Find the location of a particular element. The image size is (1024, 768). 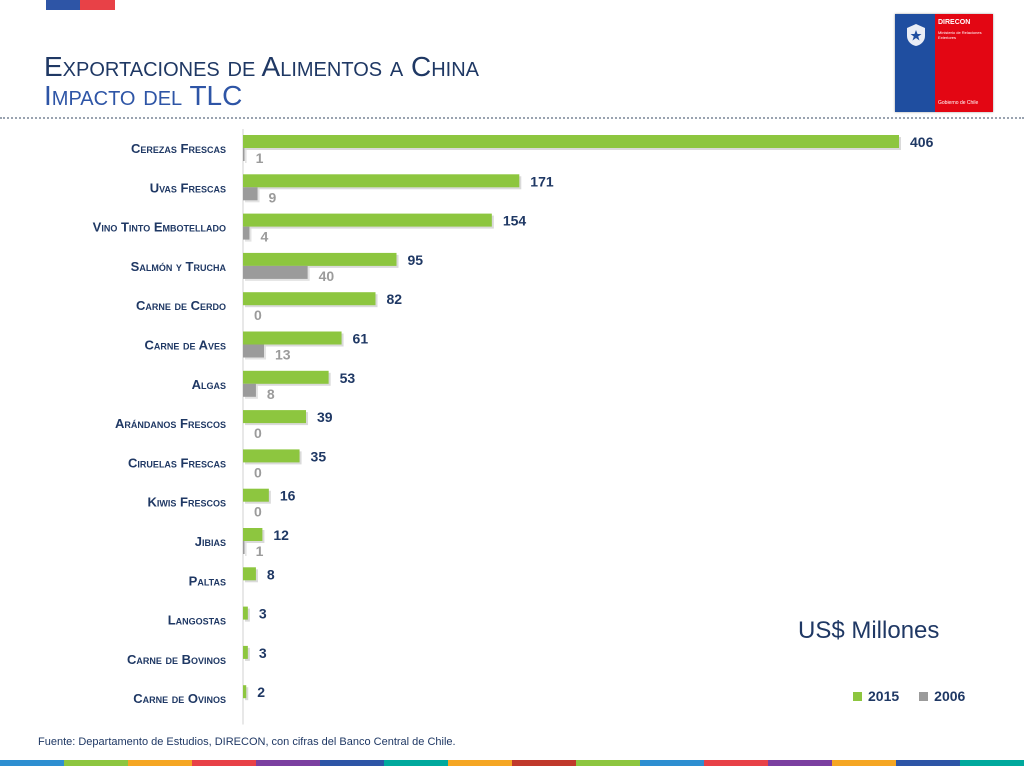

logo-brand: DIRECON is located at coordinates (954, 22).